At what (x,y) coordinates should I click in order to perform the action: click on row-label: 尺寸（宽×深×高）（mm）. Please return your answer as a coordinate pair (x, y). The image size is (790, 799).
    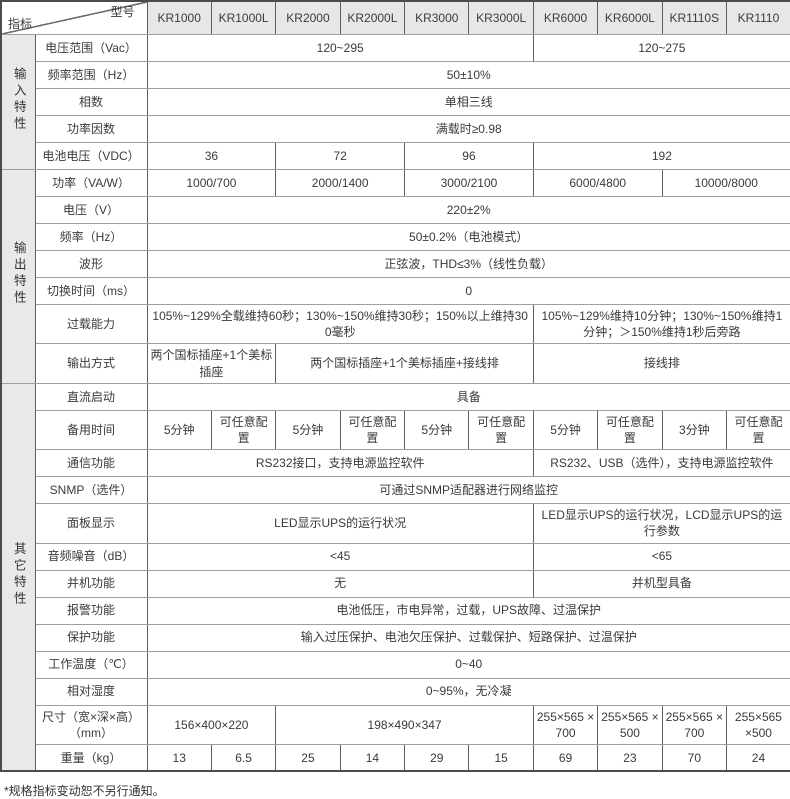
    Looking at the image, I should click on (91, 724).